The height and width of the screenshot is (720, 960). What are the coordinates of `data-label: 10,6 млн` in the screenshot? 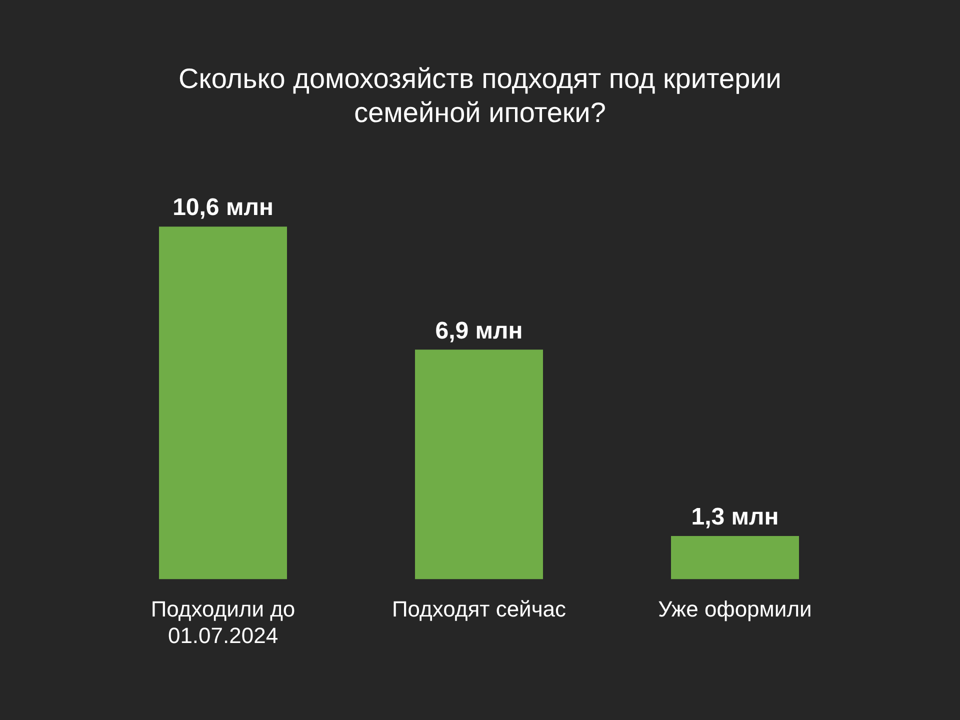 It's located at (223, 208).